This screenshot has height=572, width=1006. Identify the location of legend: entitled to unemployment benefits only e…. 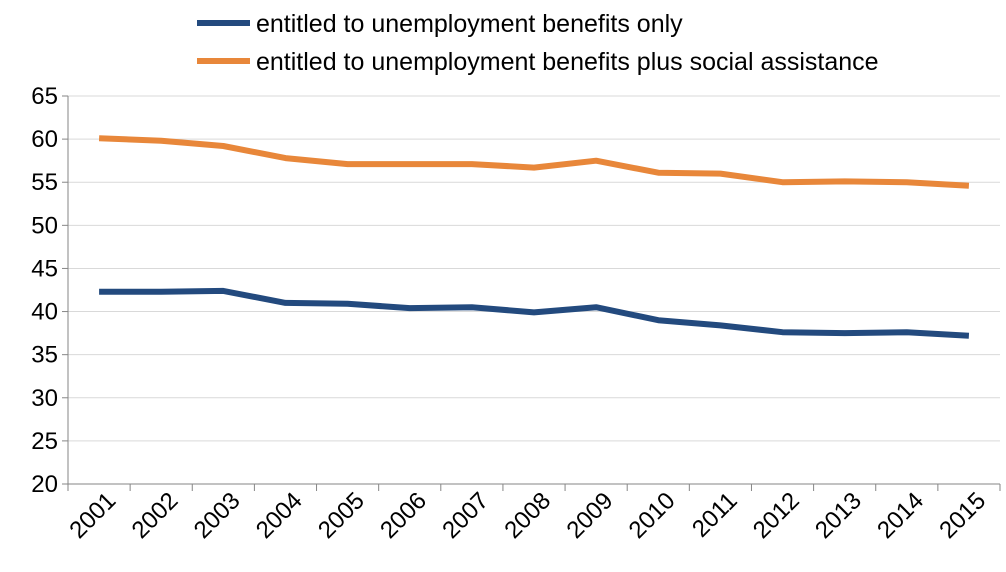
(538, 43).